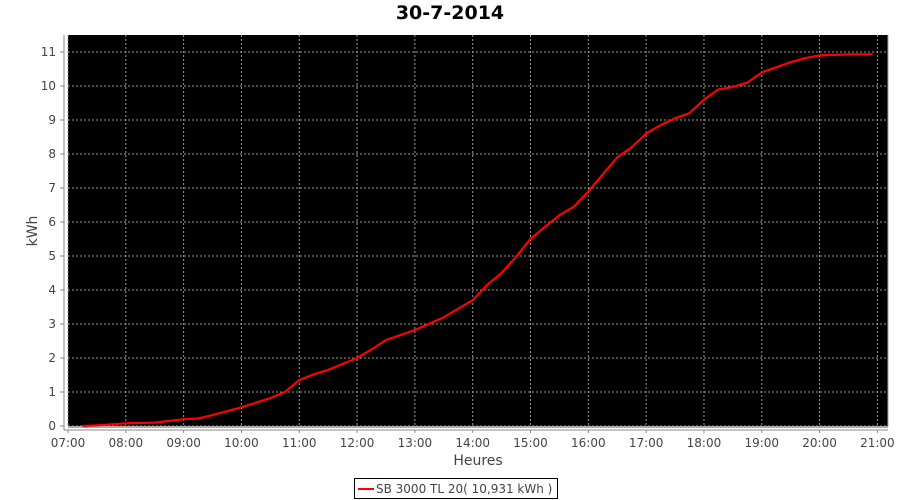  Describe the element at coordinates (450, 13) in the screenshot. I see `chart-title: 30-7-2014` at that location.